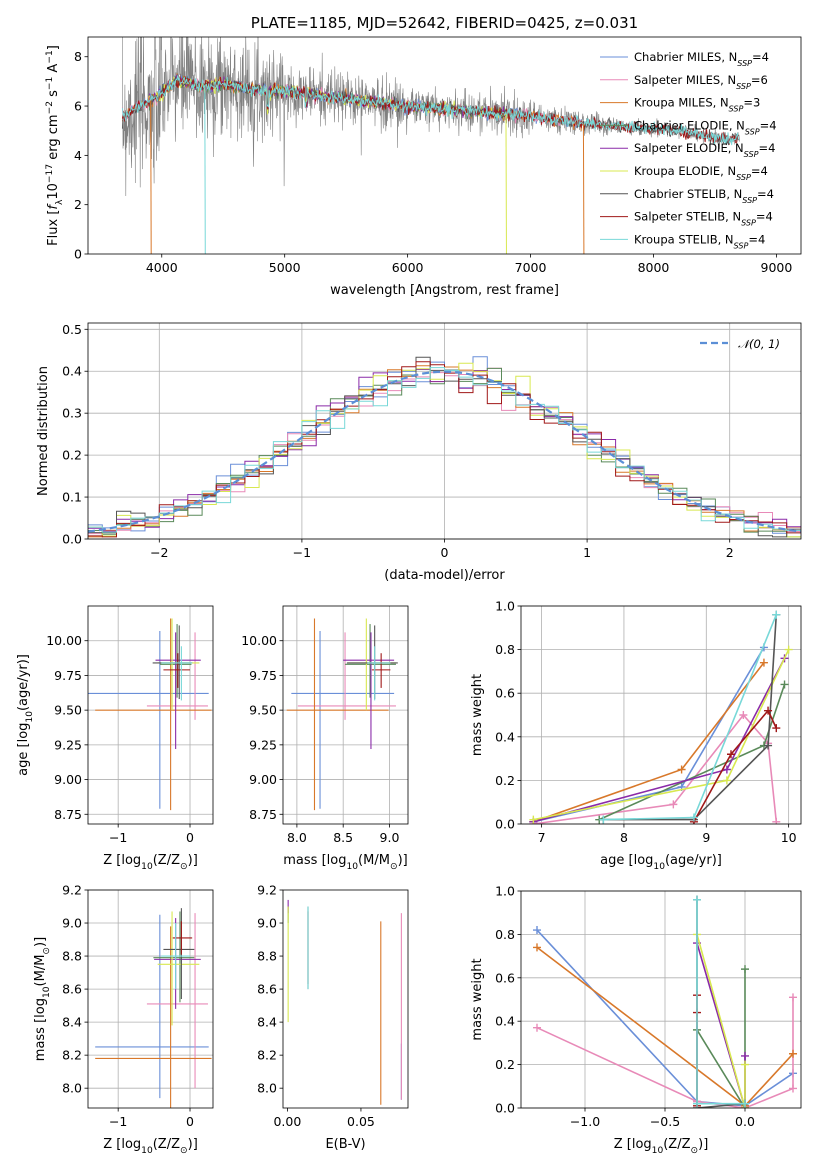  Describe the element at coordinates (689, 148) in the screenshot. I see `label-part: Salpeter ELODIE, N` at that location.